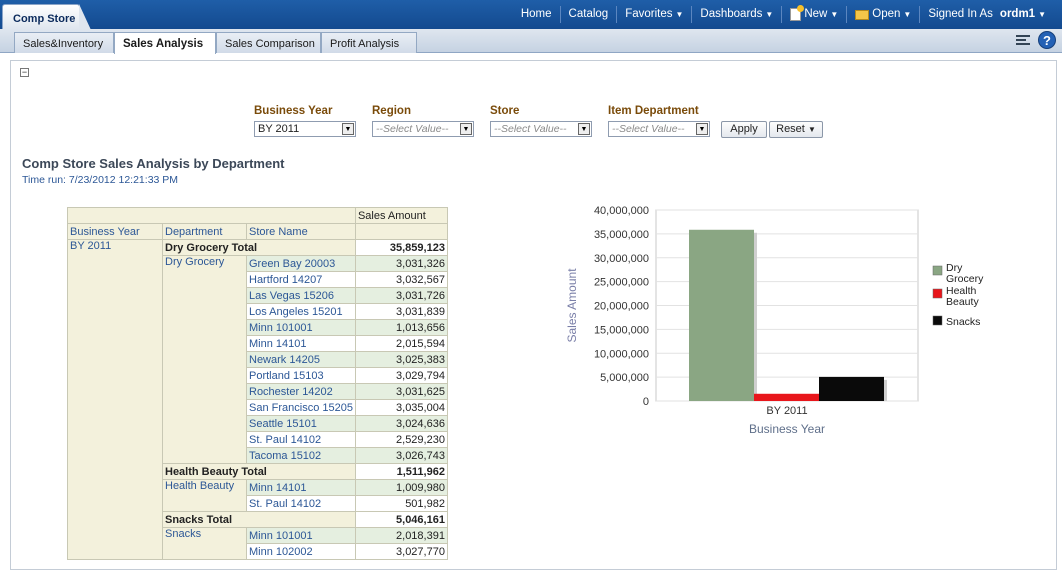 Image resolution: width=1062 pixels, height=574 pixels. Describe the element at coordinates (301, 391) in the screenshot. I see `store-name-cell: Rochester 14202` at that location.